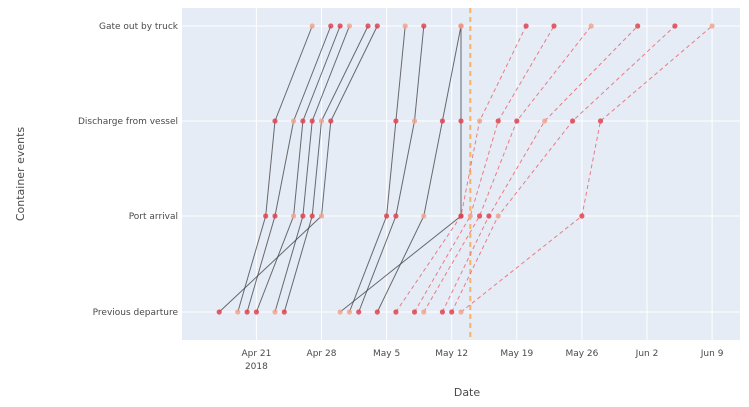 This screenshot has height=407, width=749. What do you see at coordinates (451, 354) in the screenshot?
I see `x-tick-label: May 12` at bounding box center [451, 354].